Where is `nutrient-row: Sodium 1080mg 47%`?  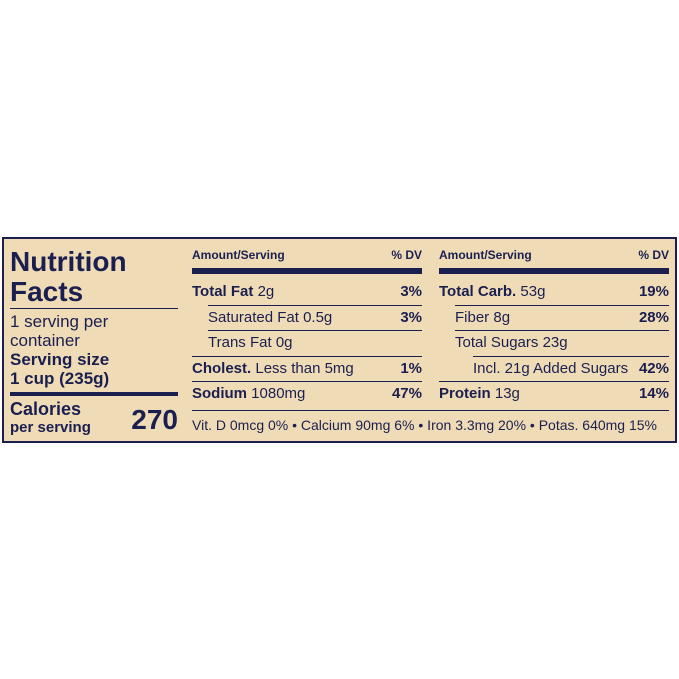 nutrient-row: Sodium 1080mg 47% is located at coordinates (307, 393).